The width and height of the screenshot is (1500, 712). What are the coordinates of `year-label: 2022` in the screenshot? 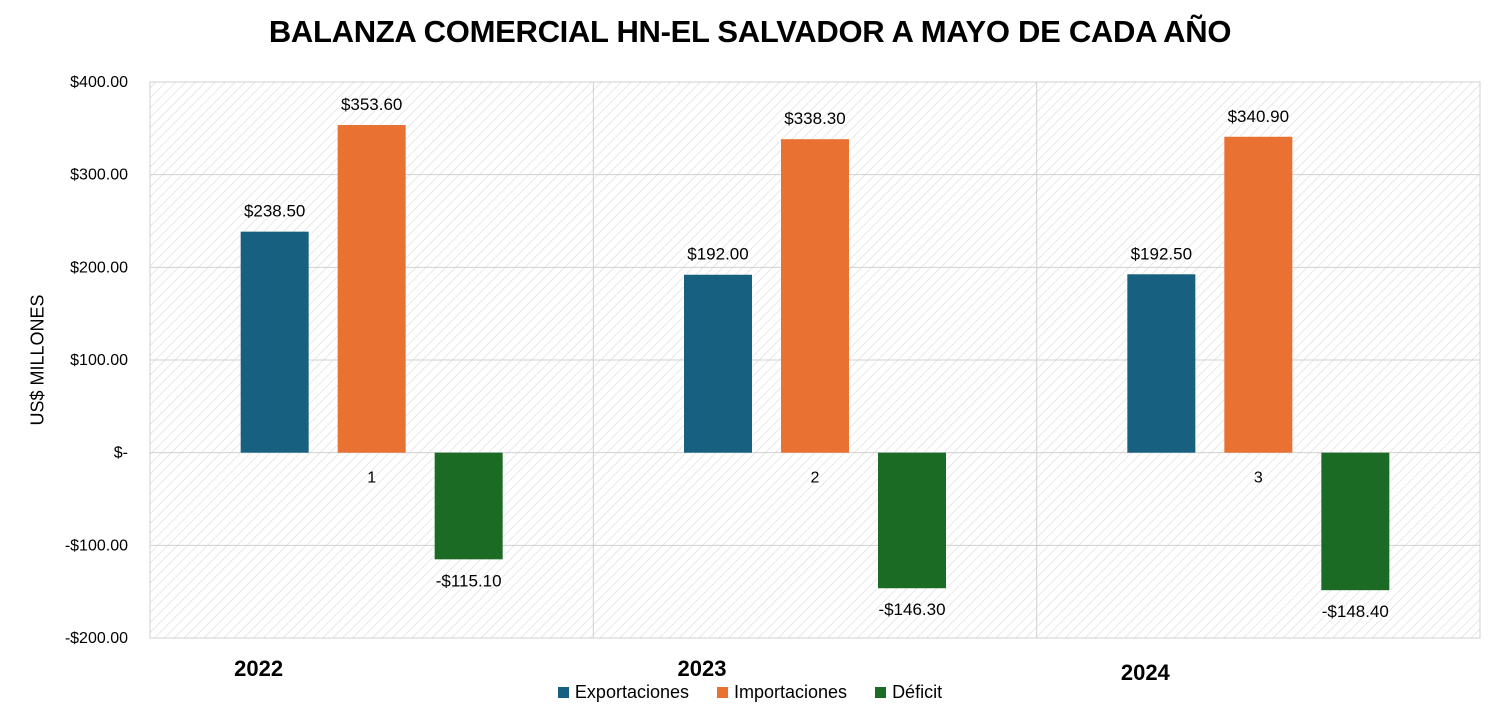 It's located at (259, 668).